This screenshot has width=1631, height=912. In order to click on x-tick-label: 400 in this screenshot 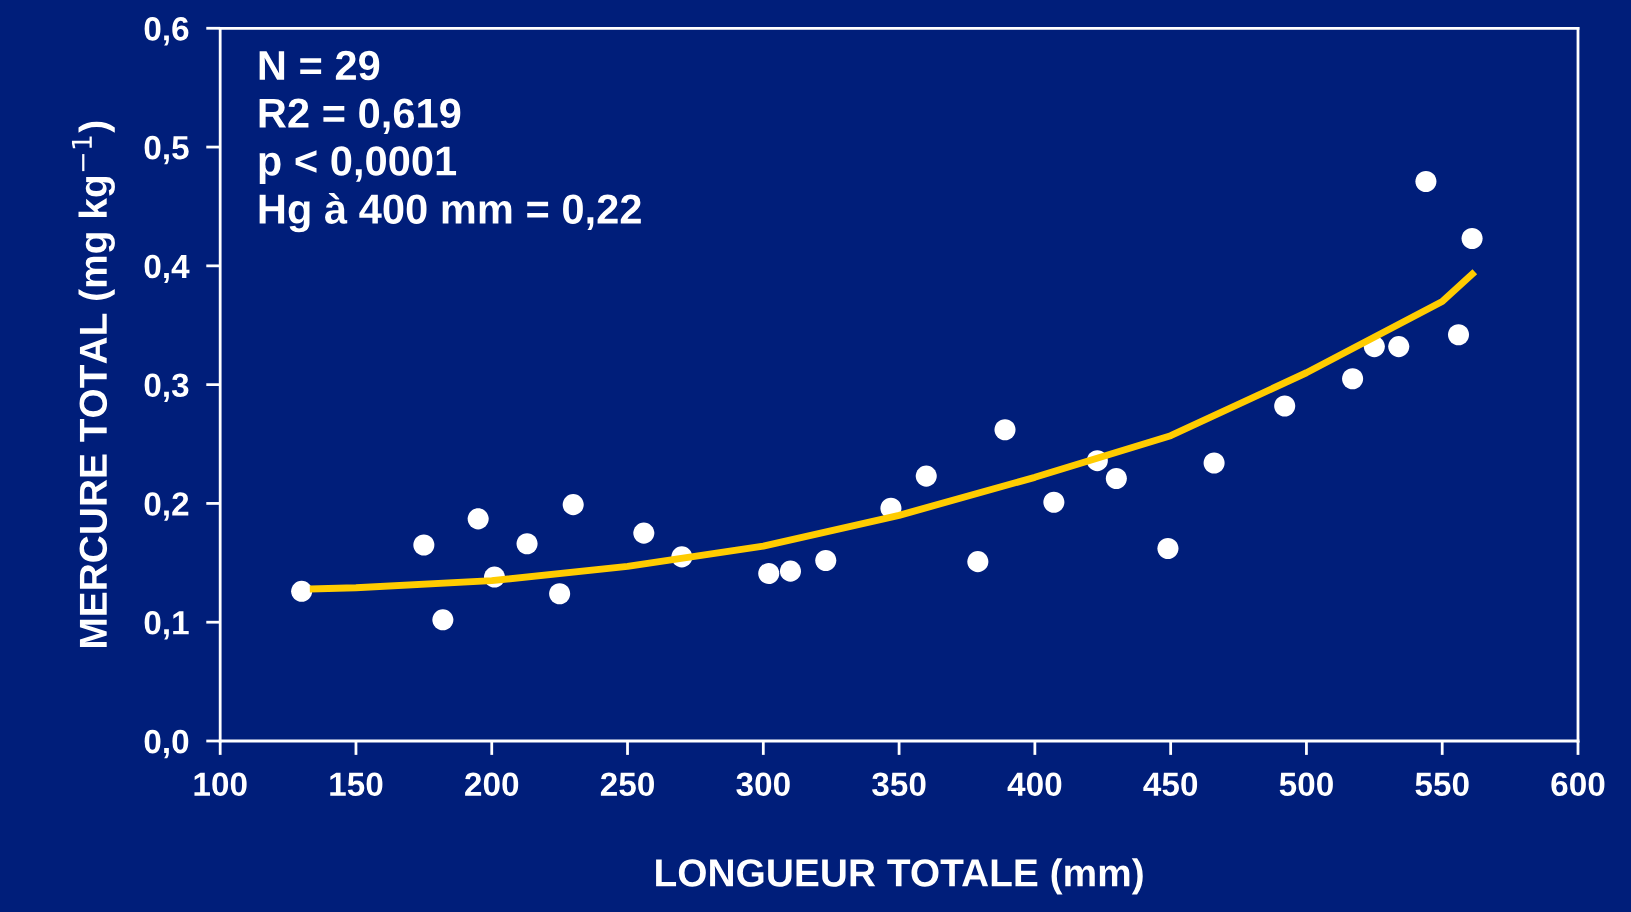, I will do `click(1034, 784)`.